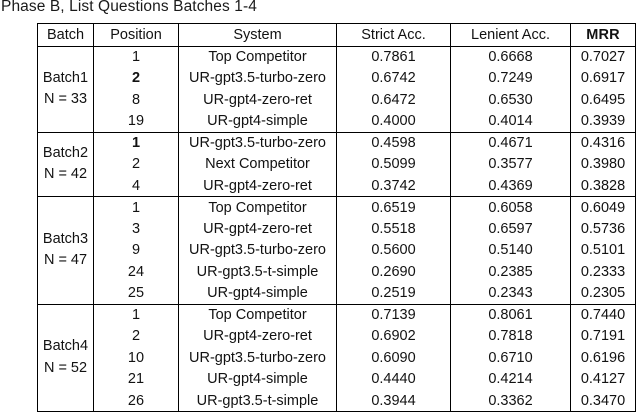  I want to click on lenient-acc-cell: 0.4014, so click(510, 121).